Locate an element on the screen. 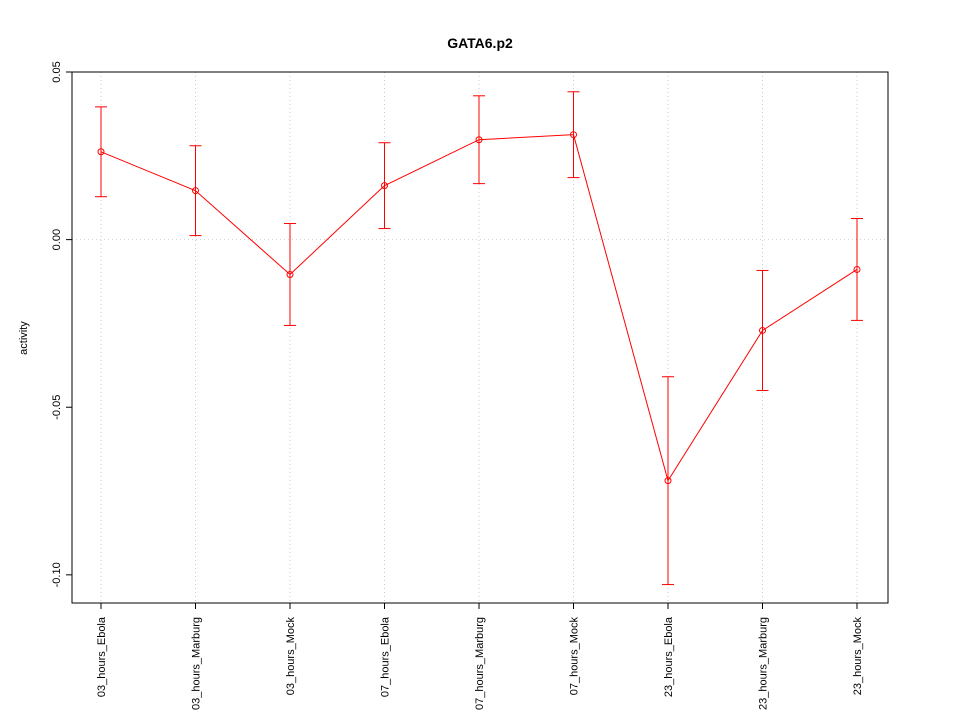  x-tick-label: 23_hours_Ebola is located at coordinates (669, 656).